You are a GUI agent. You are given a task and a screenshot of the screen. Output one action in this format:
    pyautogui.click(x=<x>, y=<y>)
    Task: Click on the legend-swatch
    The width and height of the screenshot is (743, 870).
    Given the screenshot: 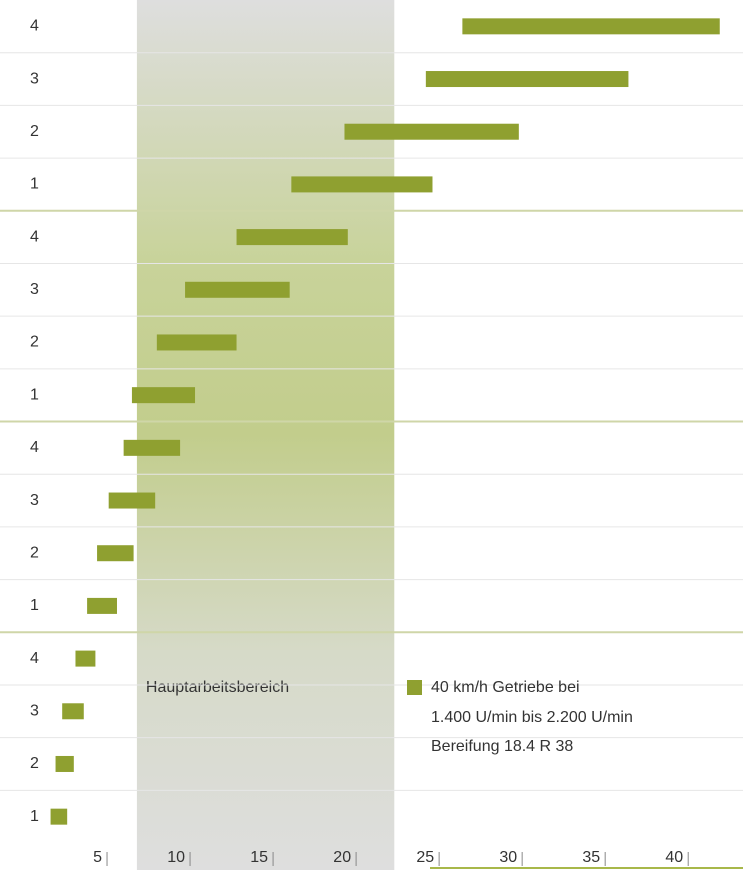 What is the action you would take?
    pyautogui.click(x=414, y=687)
    